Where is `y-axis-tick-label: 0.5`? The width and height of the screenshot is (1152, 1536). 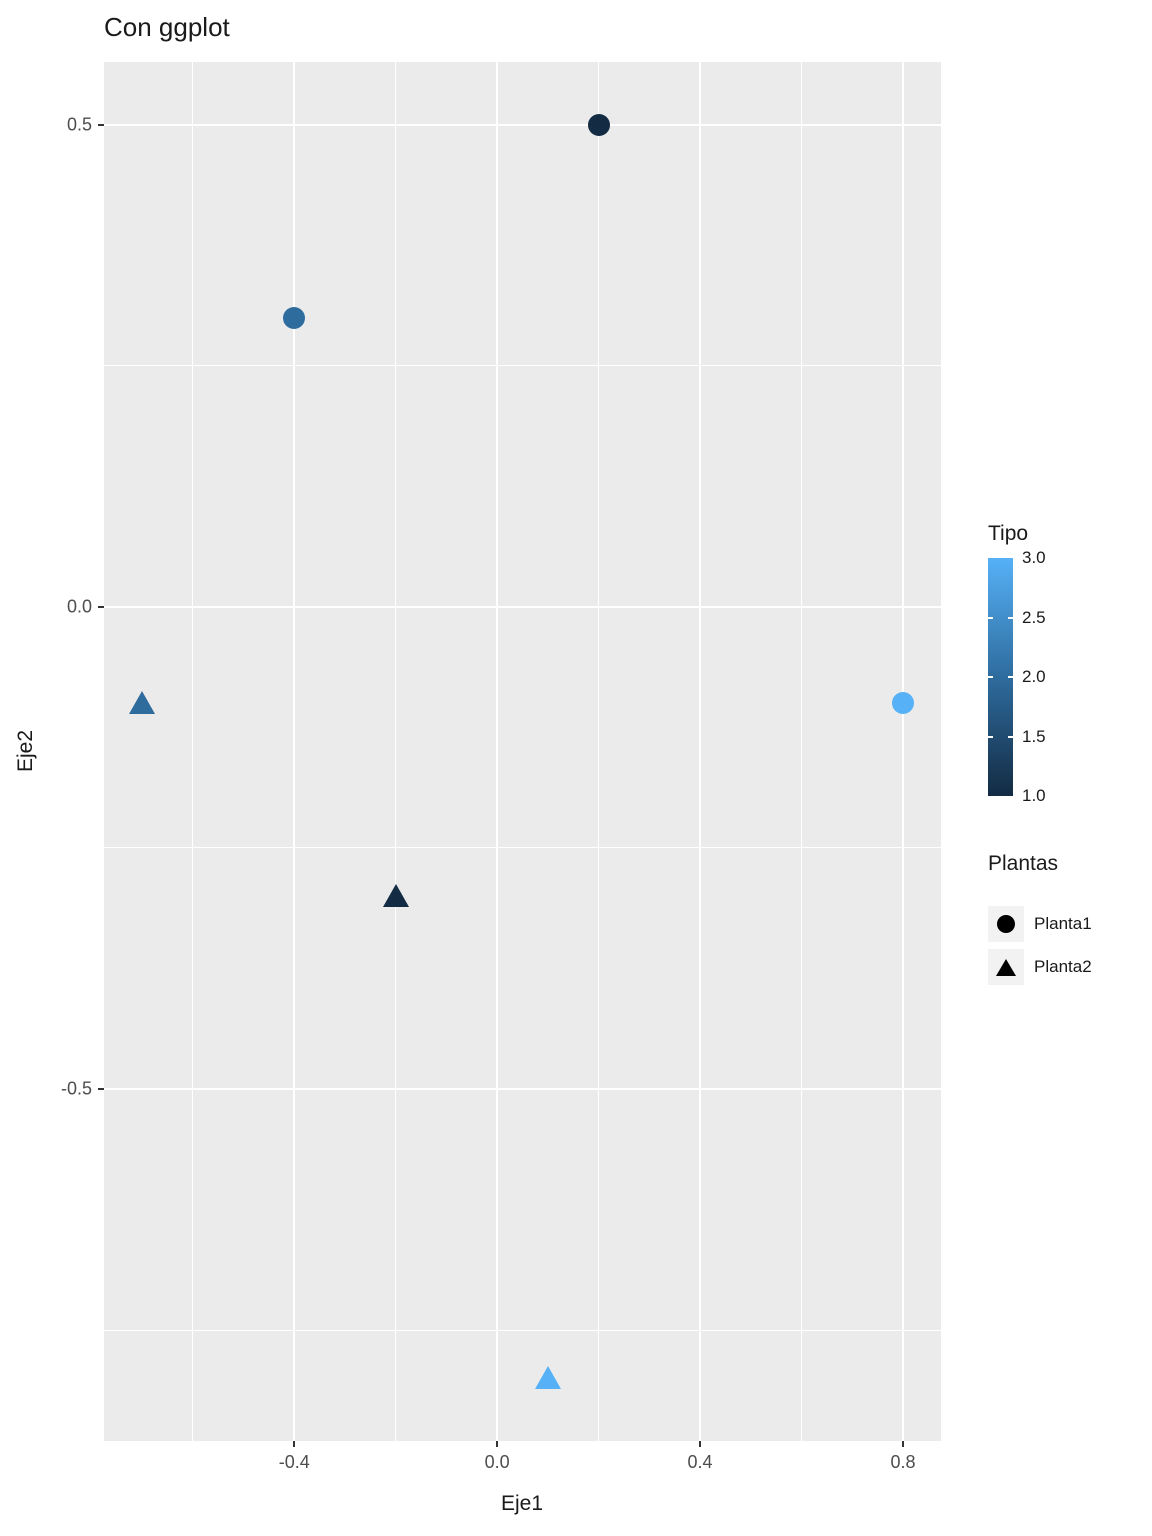 y-axis-tick-label: 0.5 is located at coordinates (79, 124).